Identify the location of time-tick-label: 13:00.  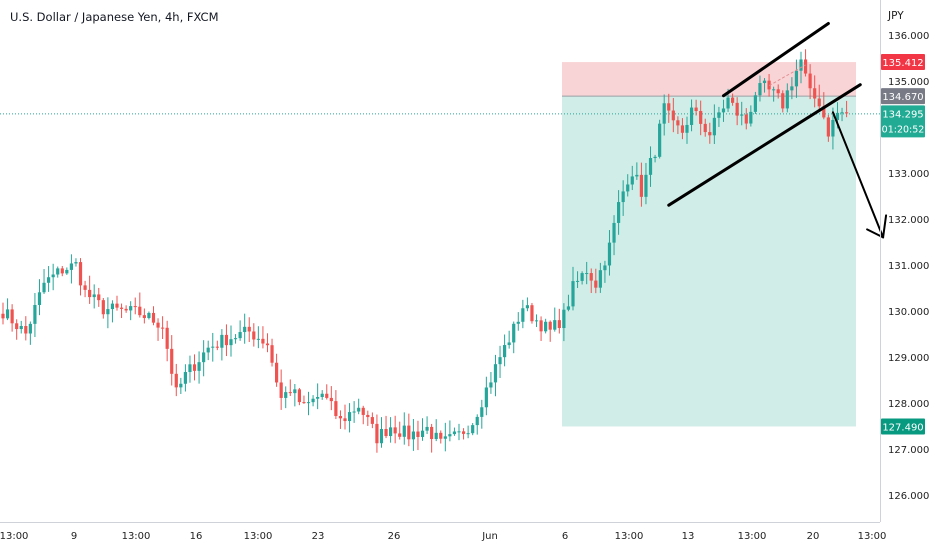
(629, 536).